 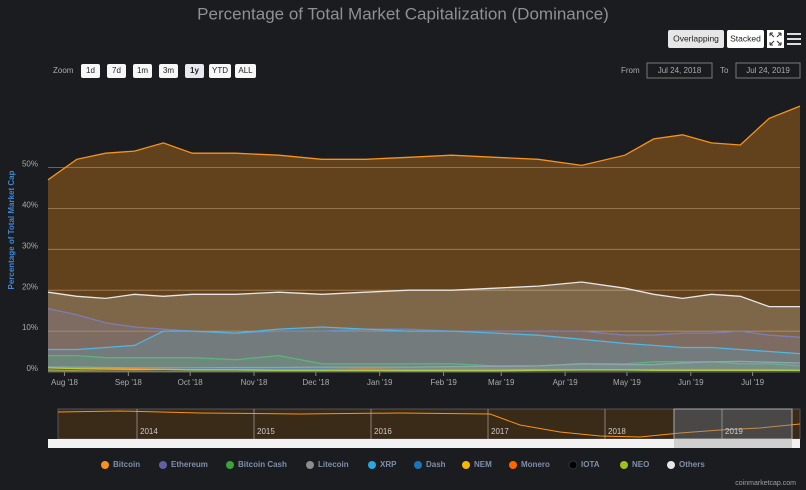 What do you see at coordinates (752, 382) in the screenshot?
I see `x-tick-label: Jul '19` at bounding box center [752, 382].